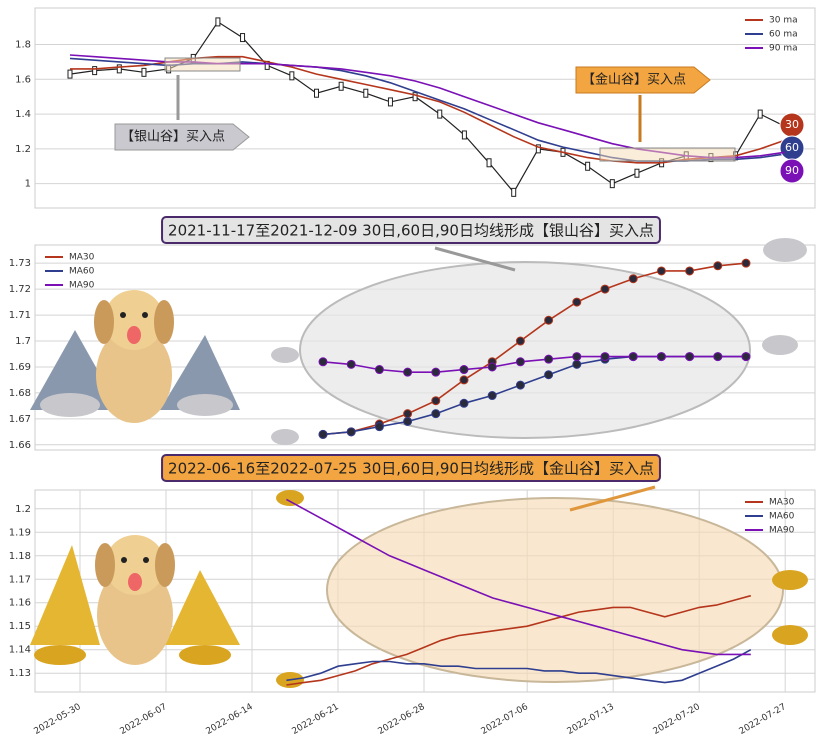 The width and height of the screenshot is (822, 740). I want to click on legend-label: 90 ma, so click(783, 49).